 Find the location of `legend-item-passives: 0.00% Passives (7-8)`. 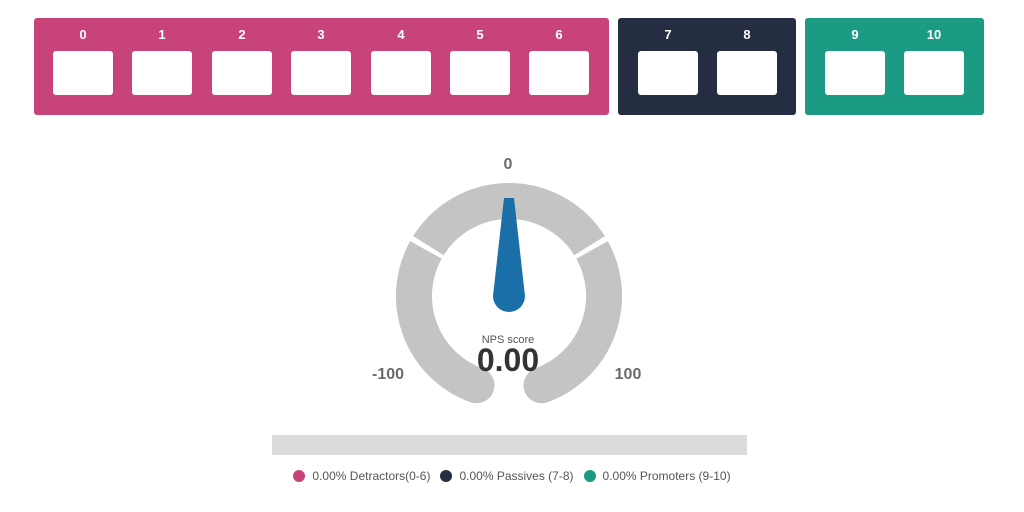

legend-item-passives: 0.00% Passives (7-8) is located at coordinates (507, 476).